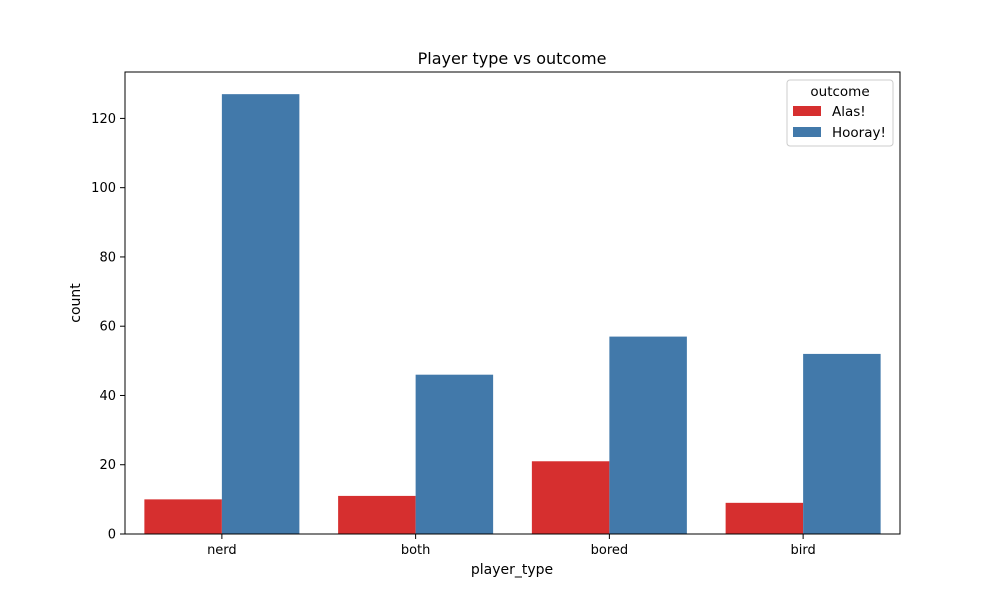 The width and height of the screenshot is (1000, 605). What do you see at coordinates (260, 314) in the screenshot?
I see `bar-nerd-hooray` at bounding box center [260, 314].